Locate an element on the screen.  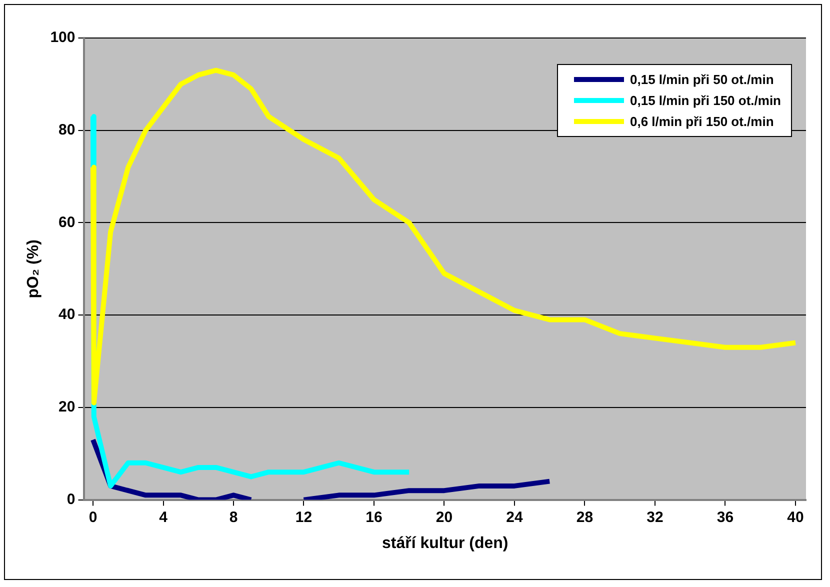
y-tick-label: 20 is located at coordinates (67, 407).